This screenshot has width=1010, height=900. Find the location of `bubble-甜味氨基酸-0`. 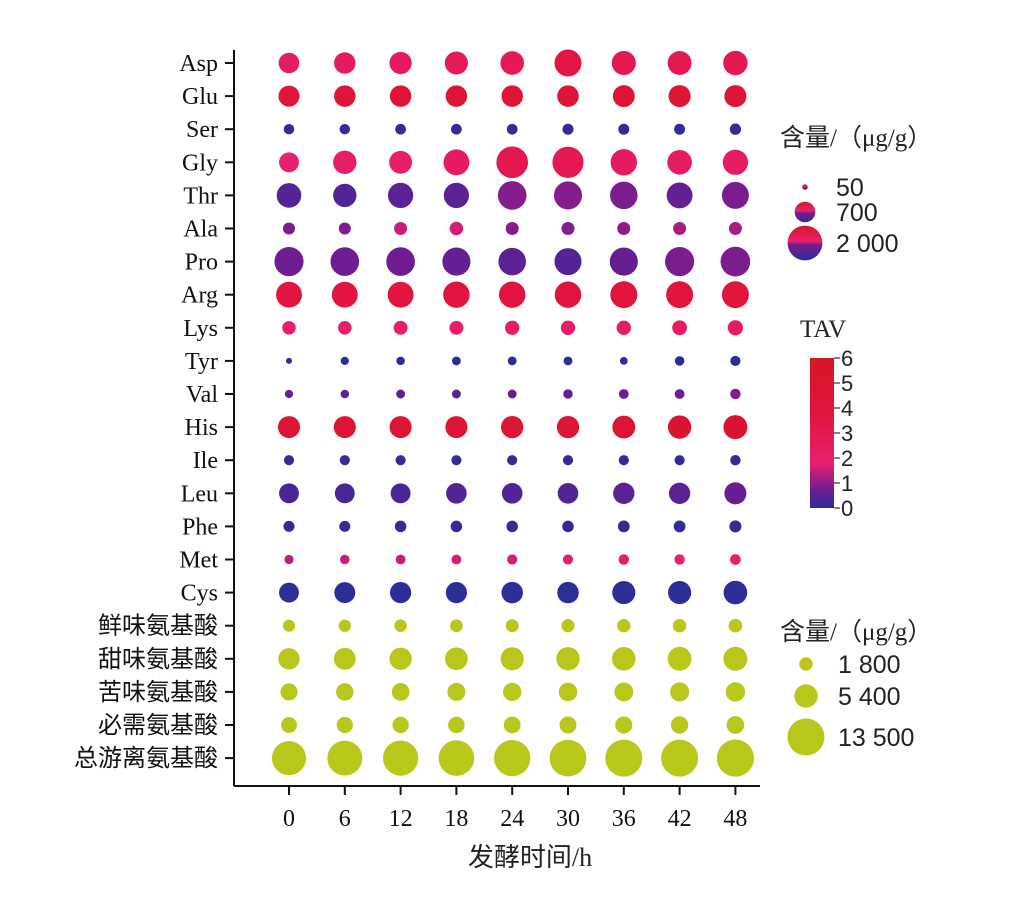

bubble-甜味氨基酸-0 is located at coordinates (289, 659).